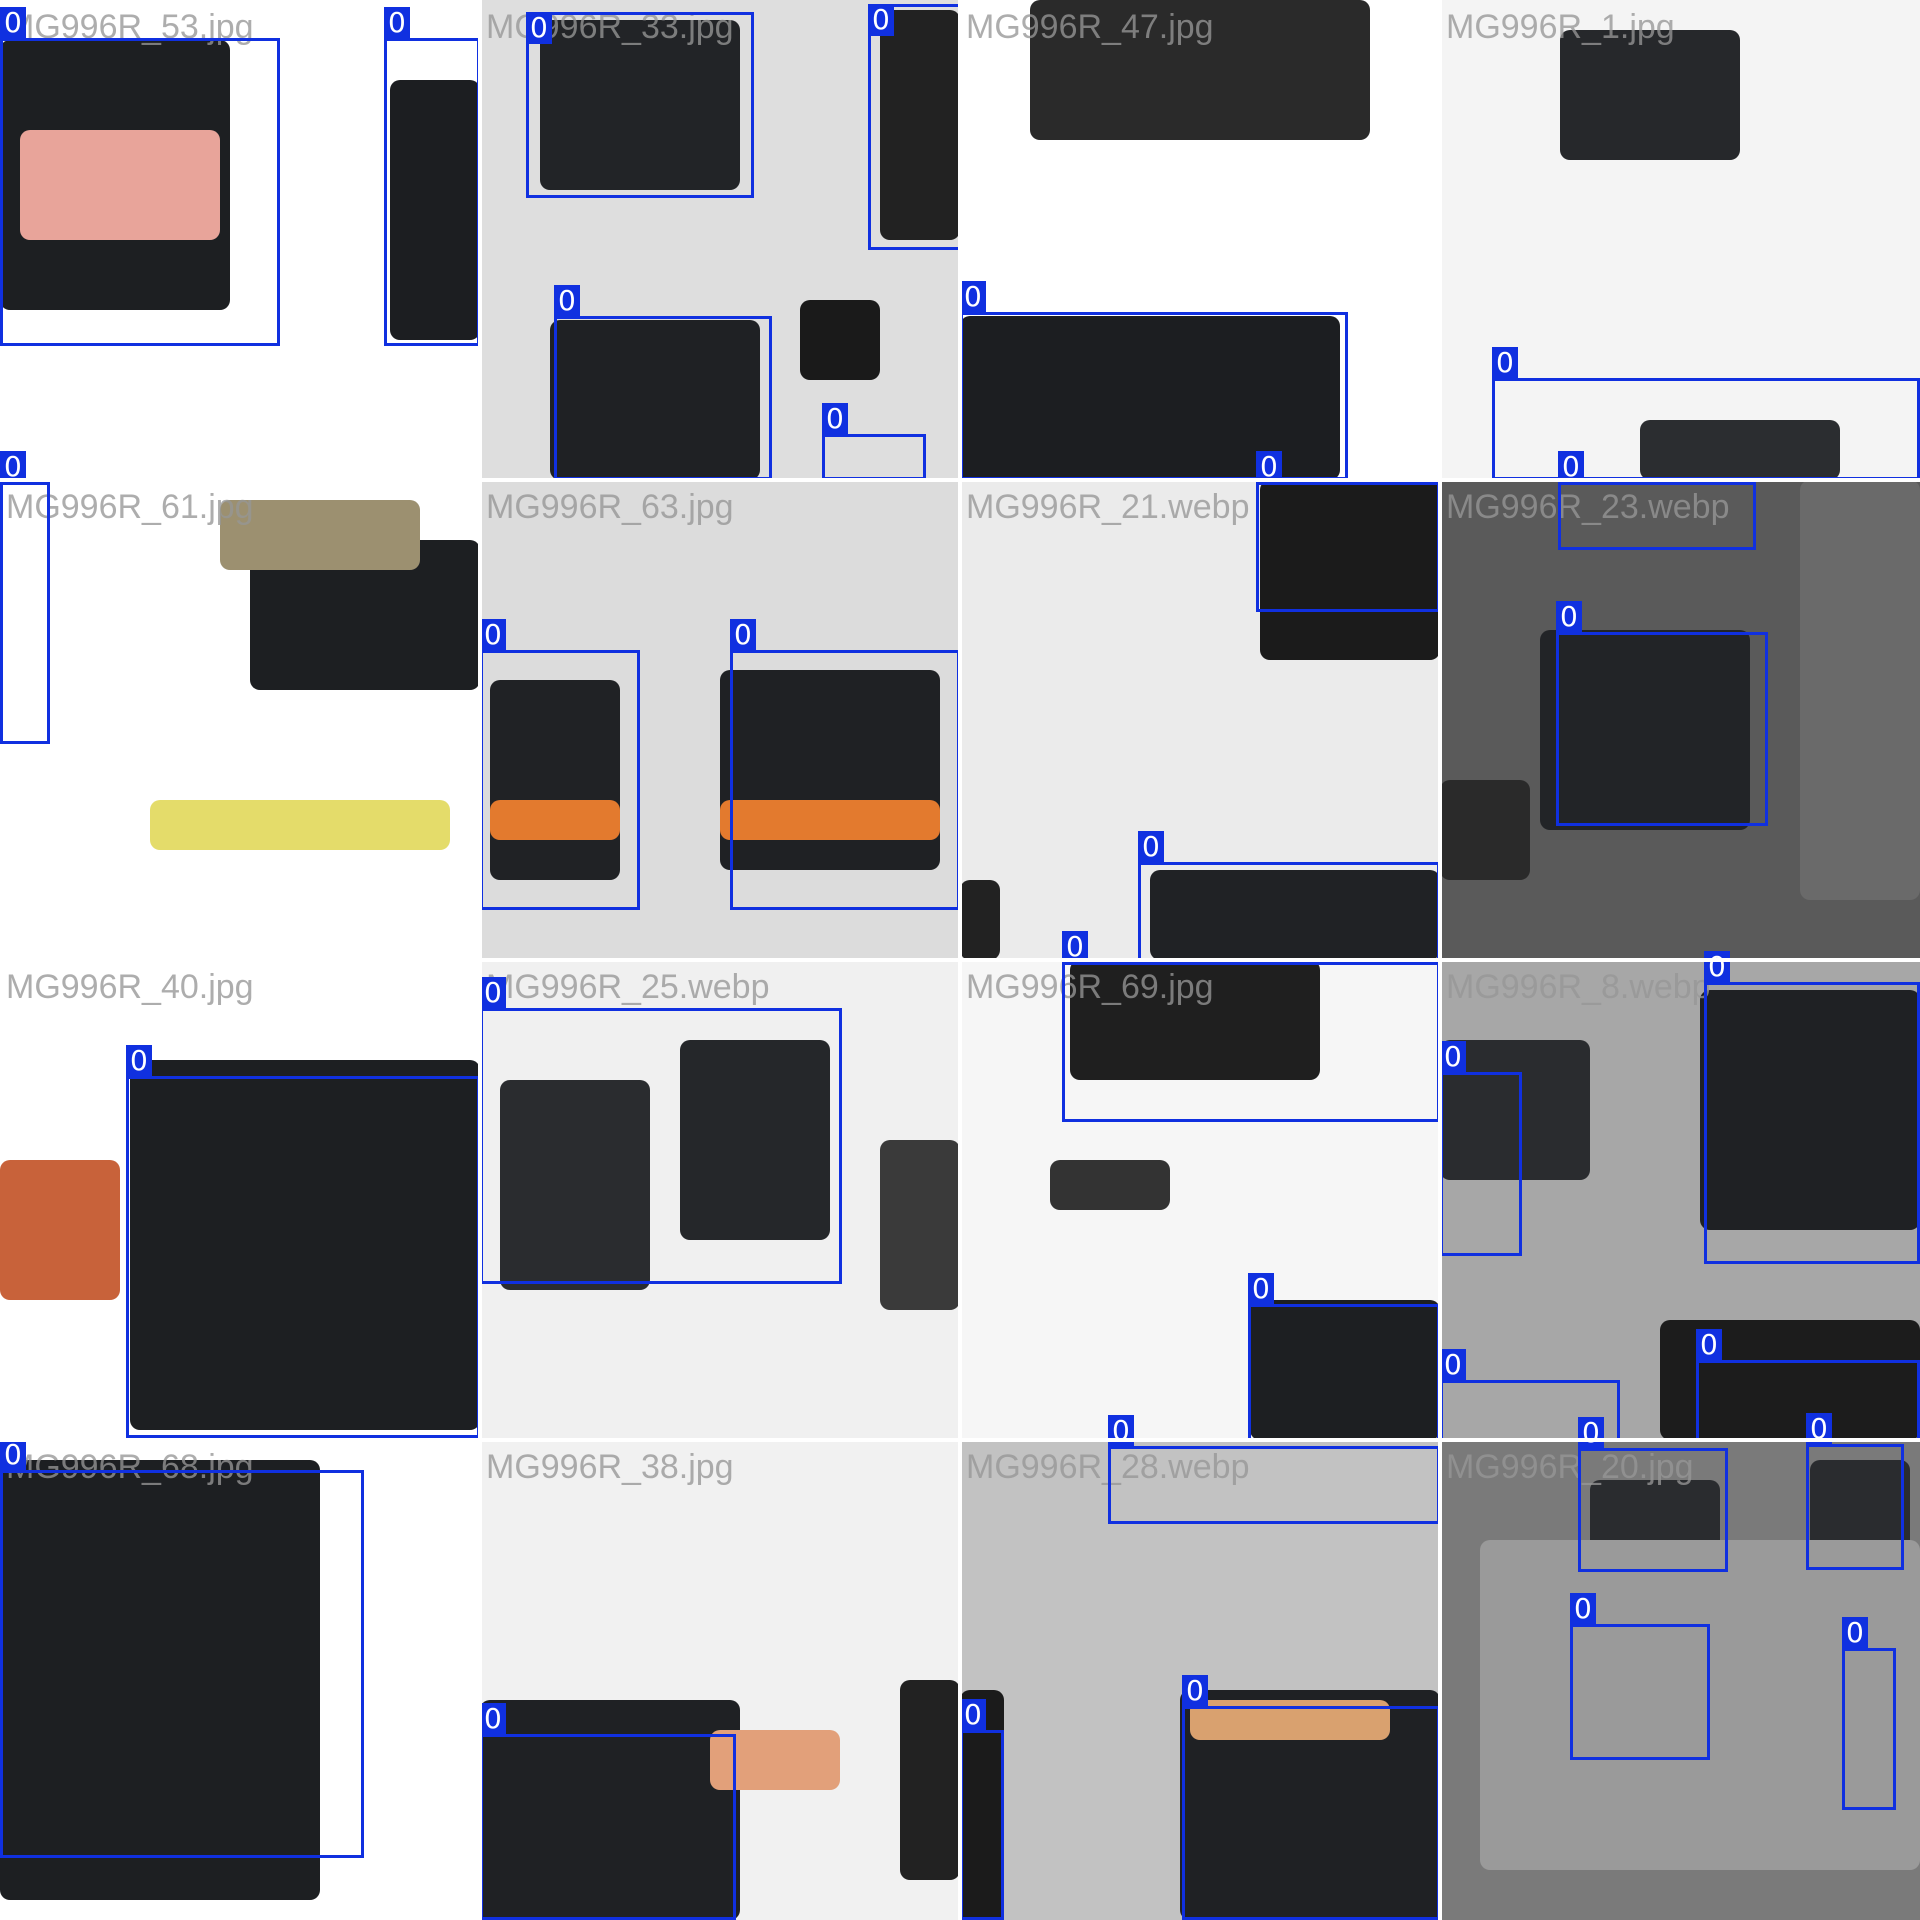 The image size is (1920, 1920). I want to click on servo-horns-screws-icon, so click(1165, 240).